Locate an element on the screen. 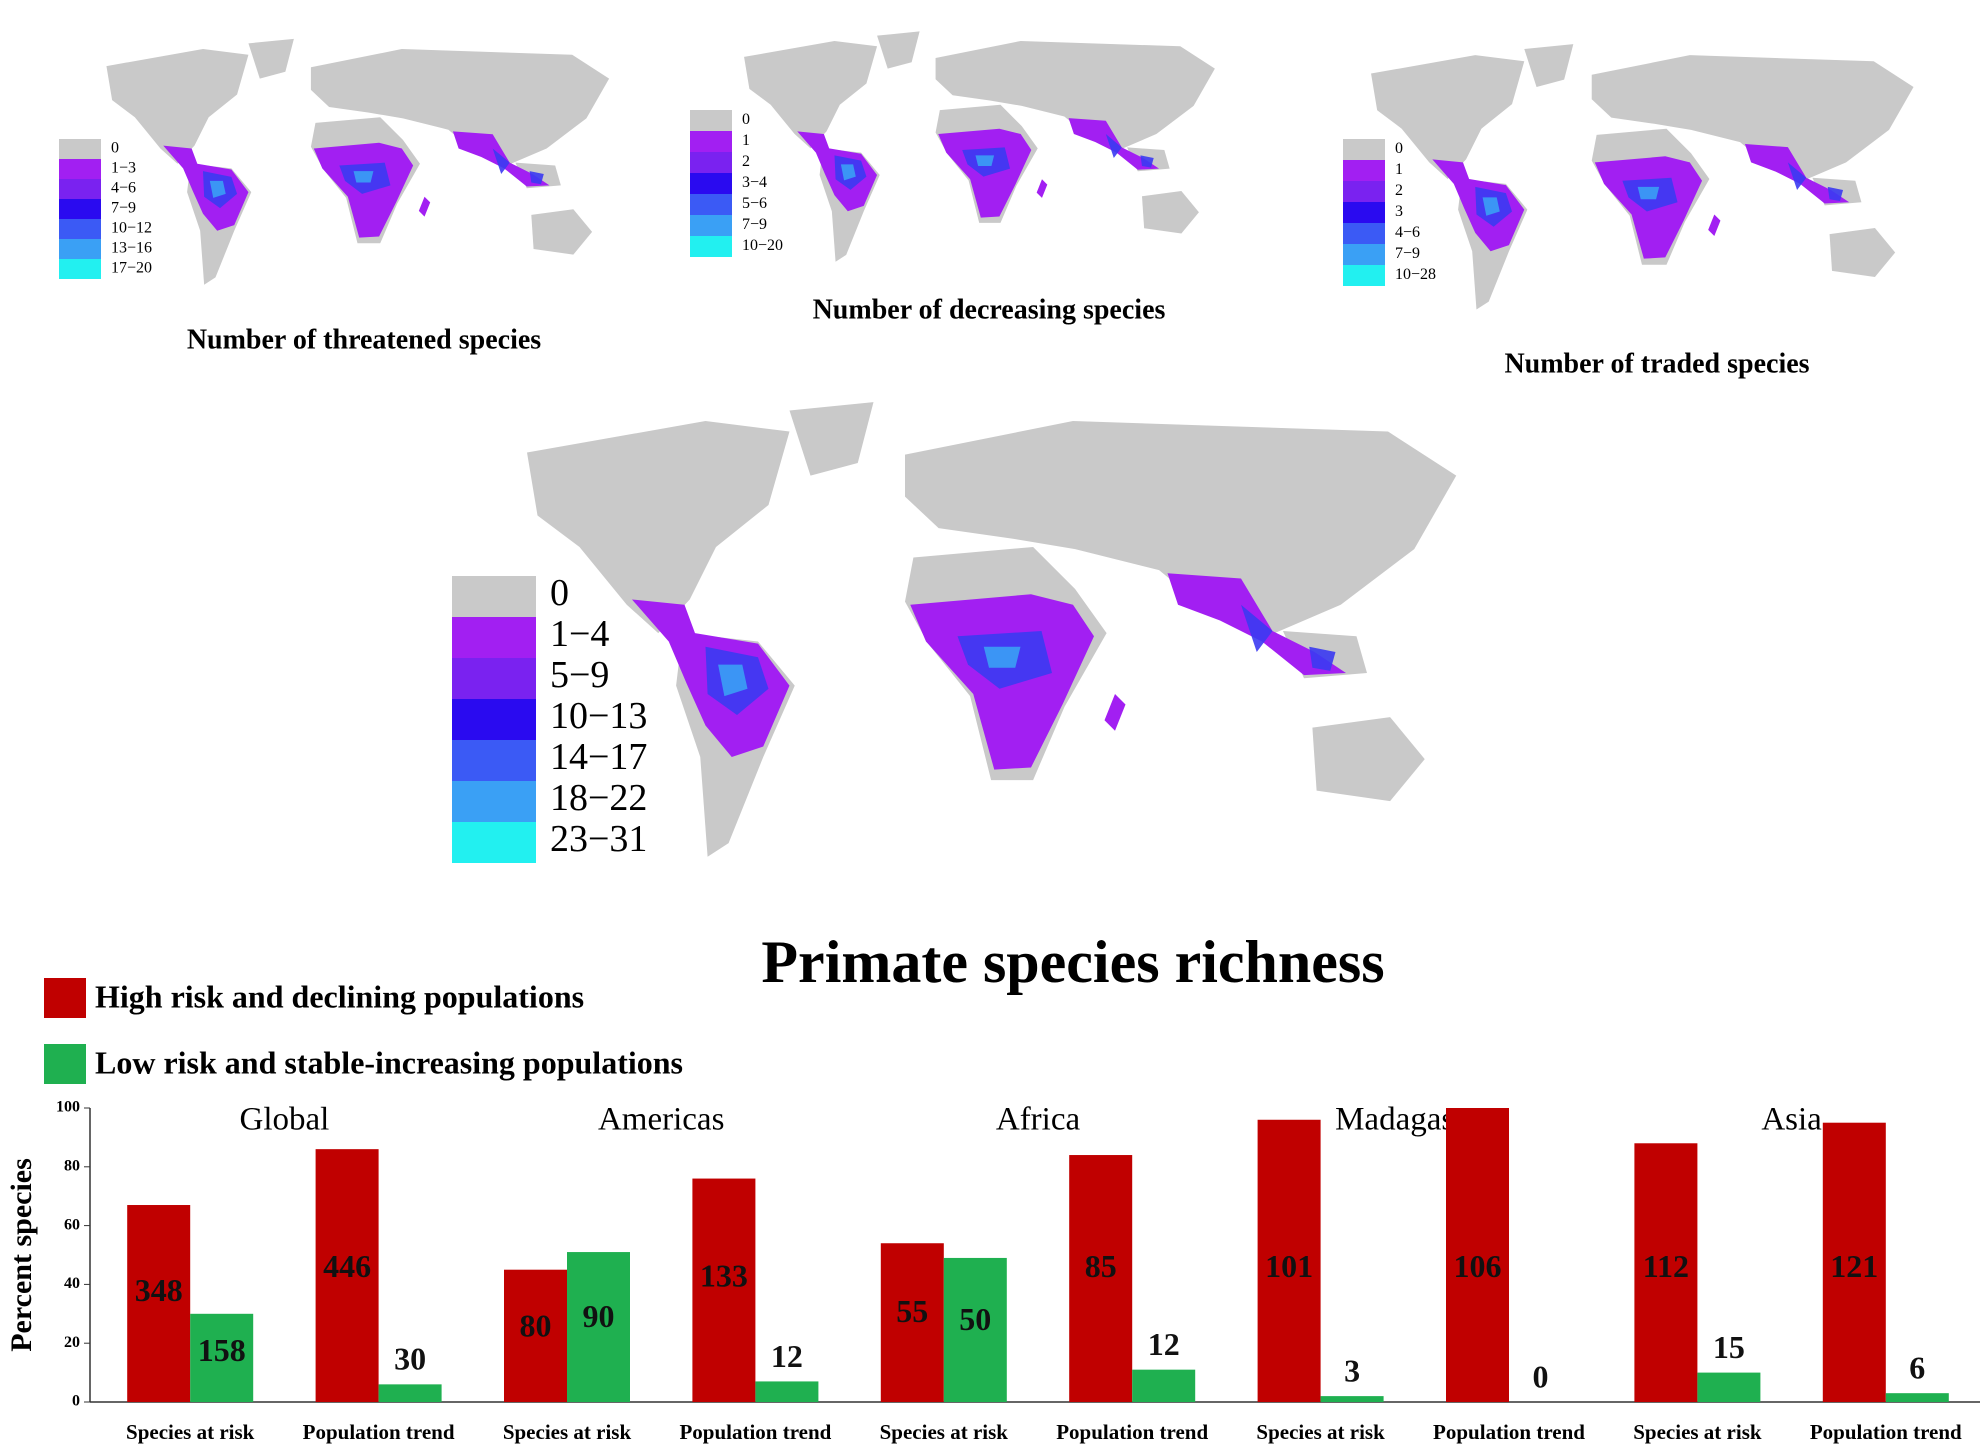 The image size is (1984, 1453). legend-label: 17−20 is located at coordinates (131, 268).